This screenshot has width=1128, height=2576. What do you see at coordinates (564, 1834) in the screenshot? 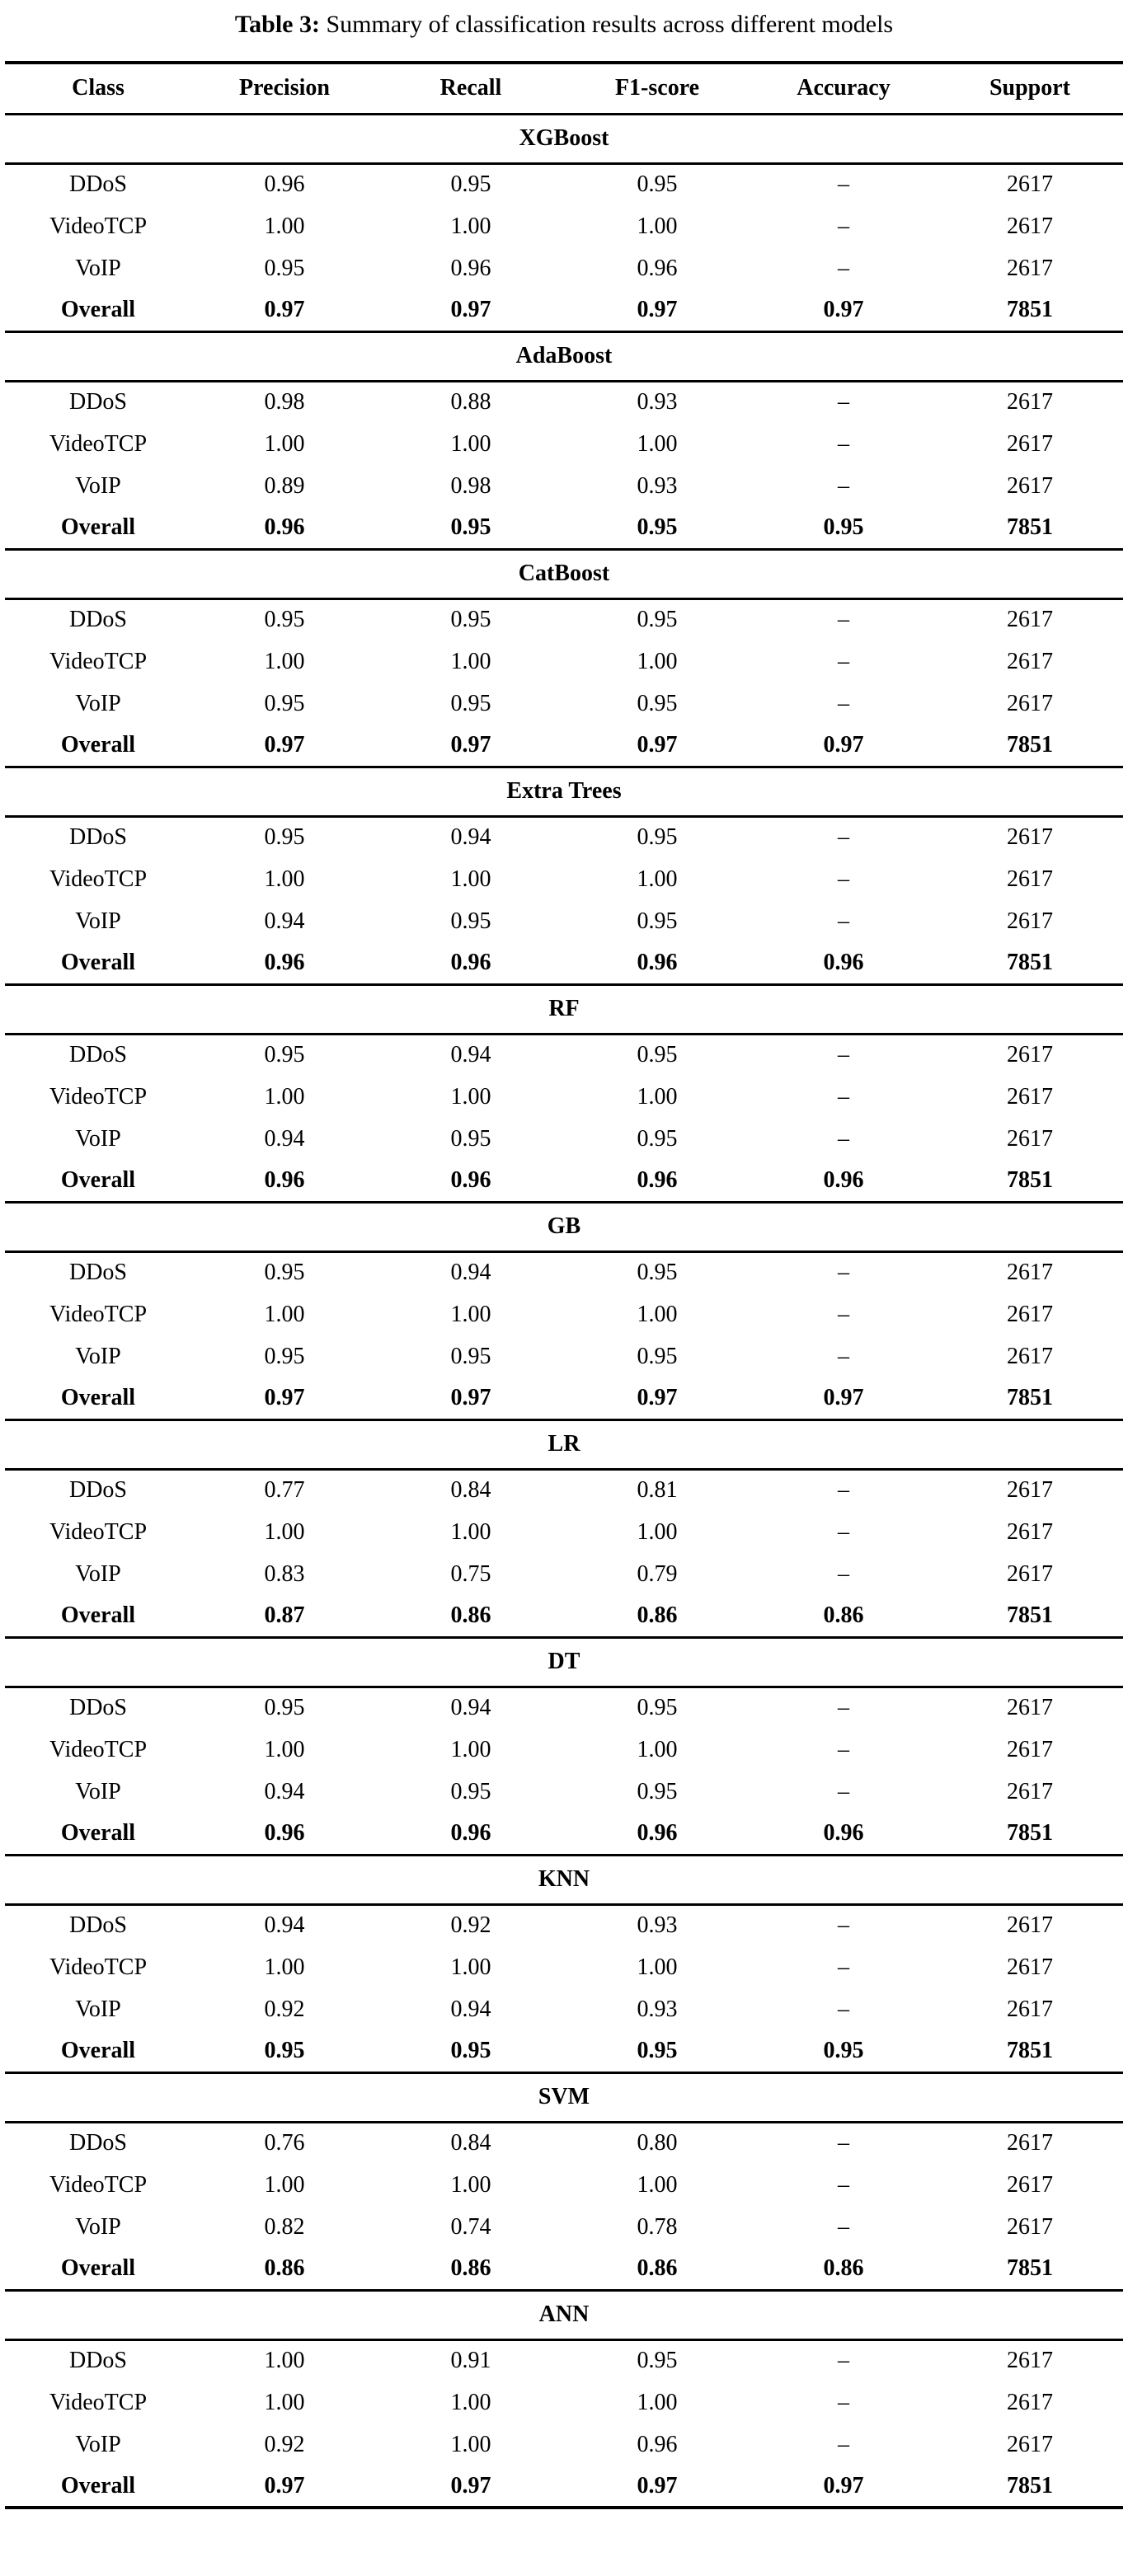
I see `table-row: Overall 0.96 0.96 0.96 0.96 7851` at bounding box center [564, 1834].